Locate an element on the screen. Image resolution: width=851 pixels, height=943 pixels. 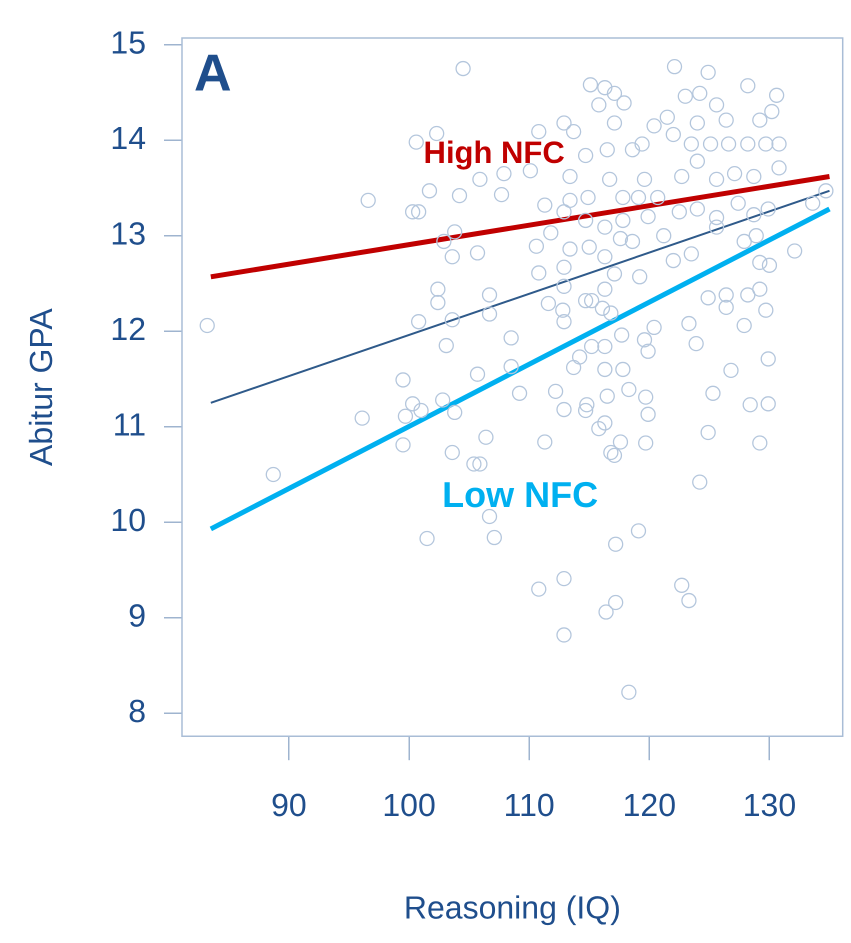
y-tick-label: 13 is located at coordinates (128, 234).